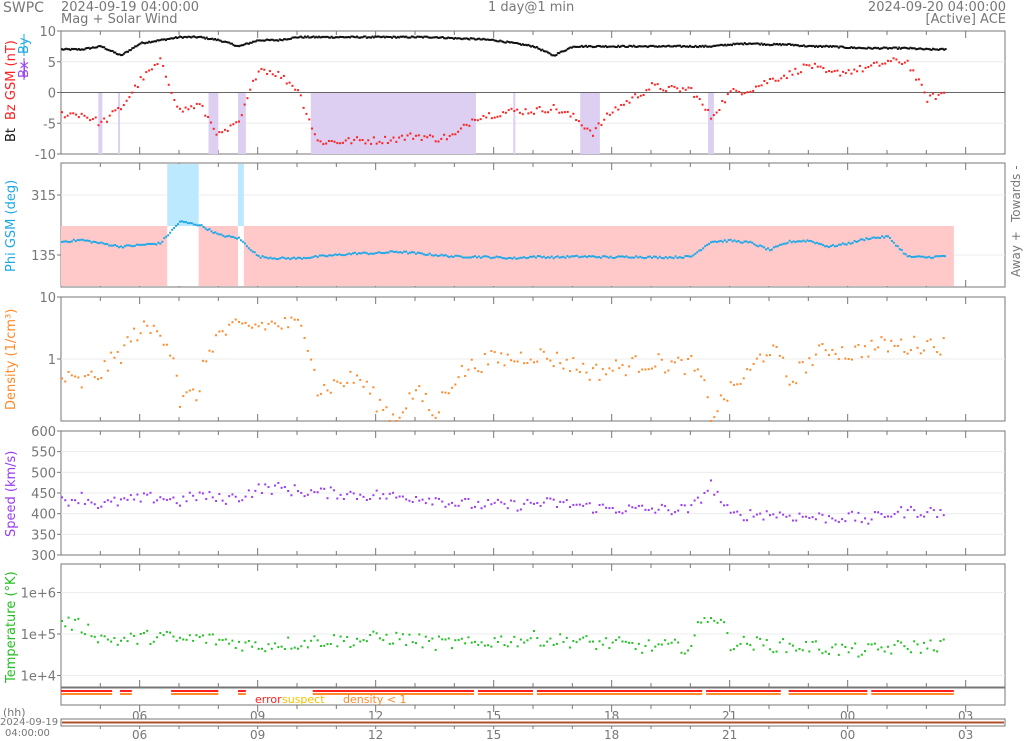  Describe the element at coordinates (242, 691) in the screenshot. I see `error-flag` at that location.